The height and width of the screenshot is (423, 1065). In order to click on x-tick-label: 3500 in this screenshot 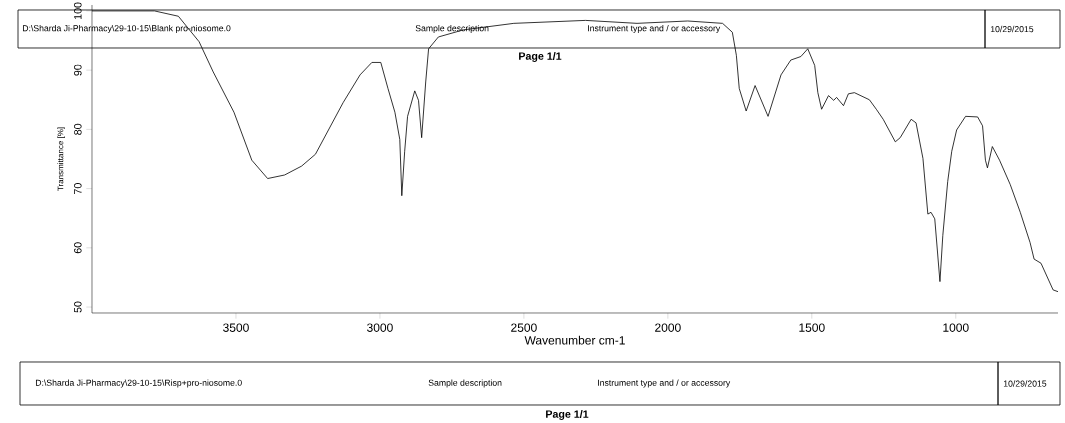, I will do `click(236, 327)`.